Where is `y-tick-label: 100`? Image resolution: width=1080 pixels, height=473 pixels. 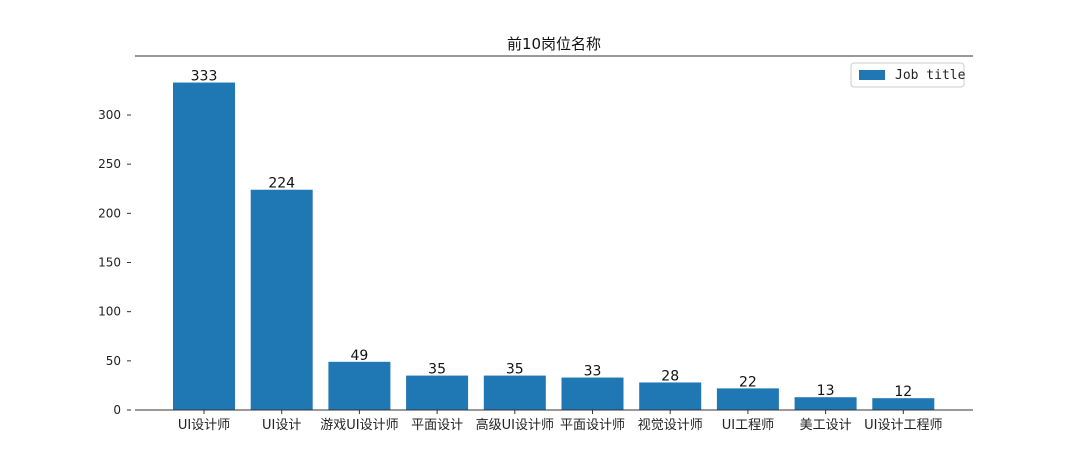 y-tick-label: 100 is located at coordinates (109, 312).